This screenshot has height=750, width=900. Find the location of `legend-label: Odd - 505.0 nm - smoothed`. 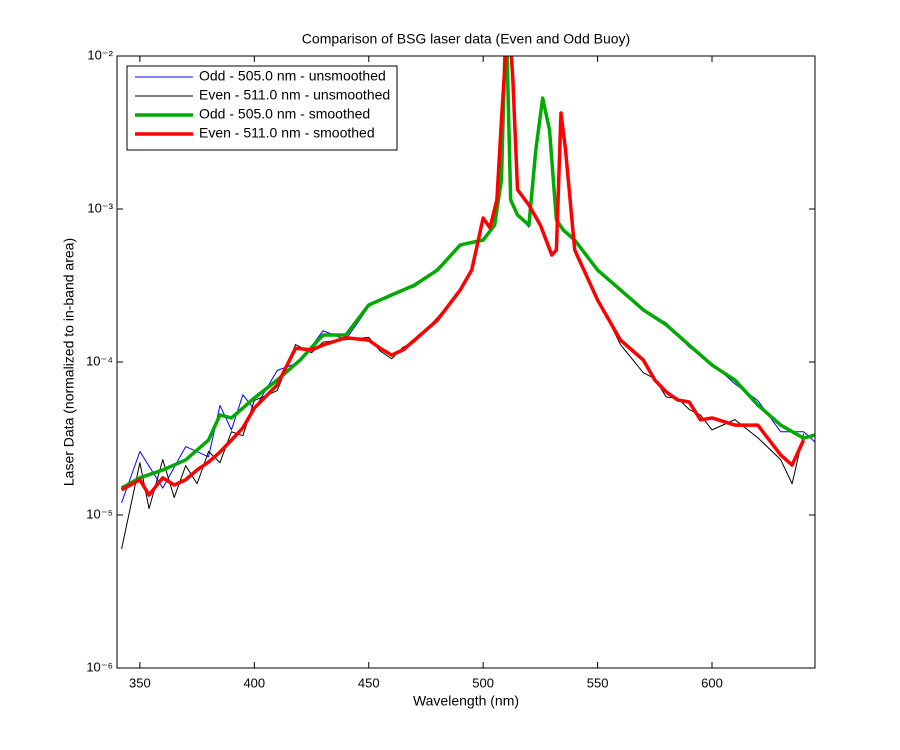

legend-label: Odd - 505.0 nm - smoothed is located at coordinates (284, 114).